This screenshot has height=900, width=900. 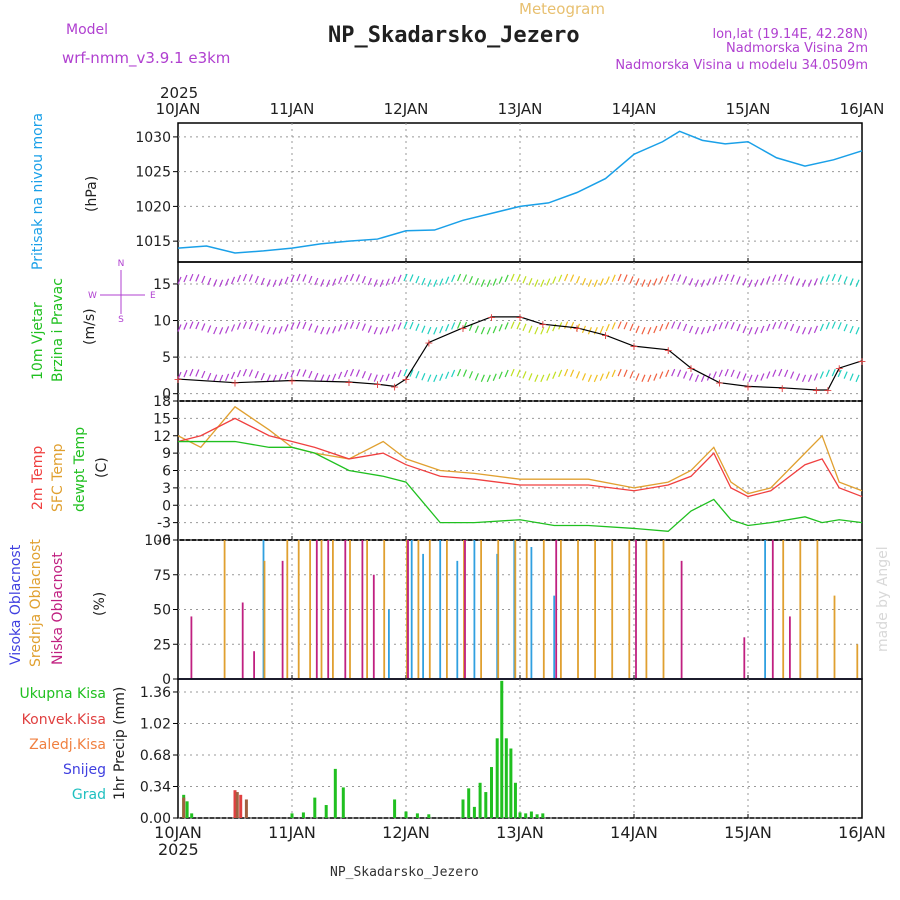 I want to click on temp-tick-label: 15, so click(x=162, y=419).